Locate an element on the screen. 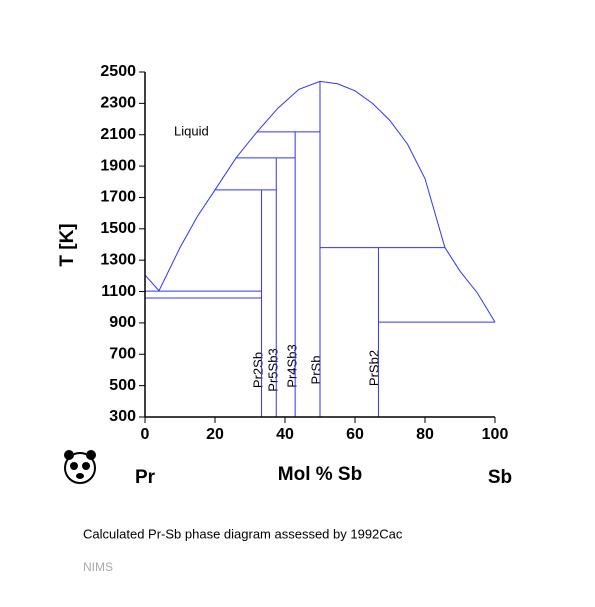 The width and height of the screenshot is (595, 607). y-axis-label: T [K] is located at coordinates (67, 244).